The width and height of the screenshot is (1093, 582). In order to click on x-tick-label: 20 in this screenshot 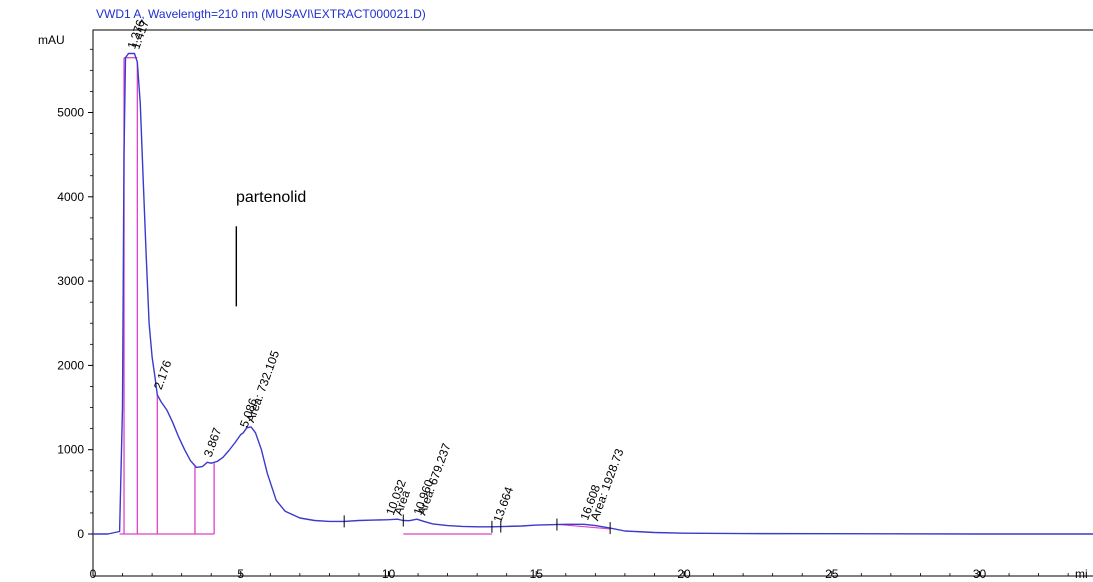, I will do `click(684, 574)`.